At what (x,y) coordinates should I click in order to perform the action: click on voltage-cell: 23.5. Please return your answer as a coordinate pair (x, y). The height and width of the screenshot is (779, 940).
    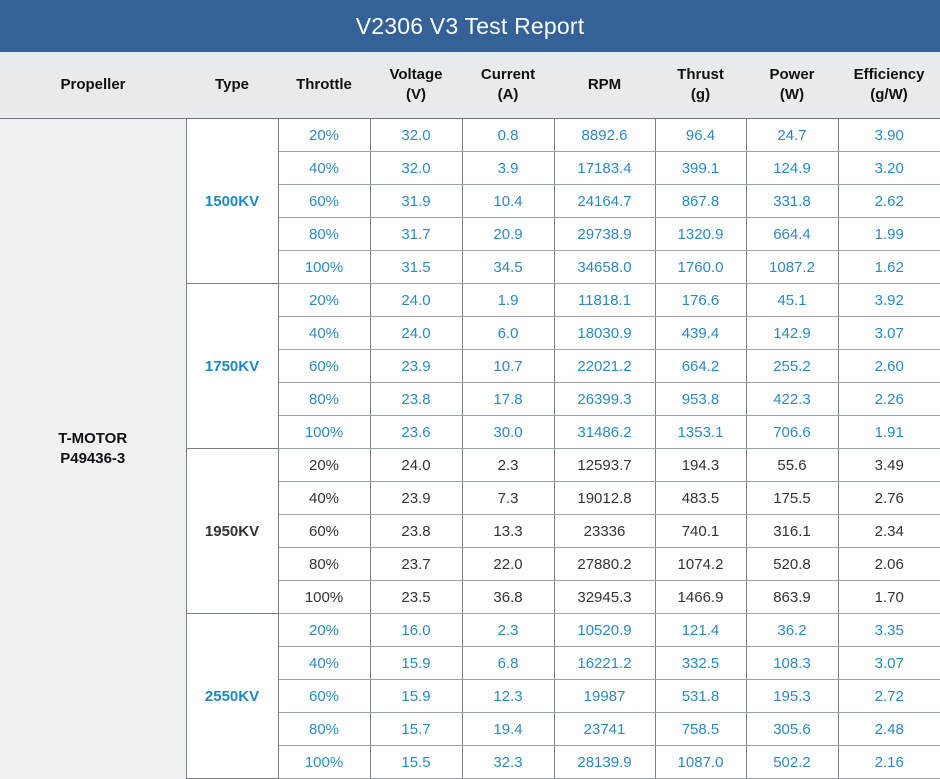
    Looking at the image, I should click on (416, 597).